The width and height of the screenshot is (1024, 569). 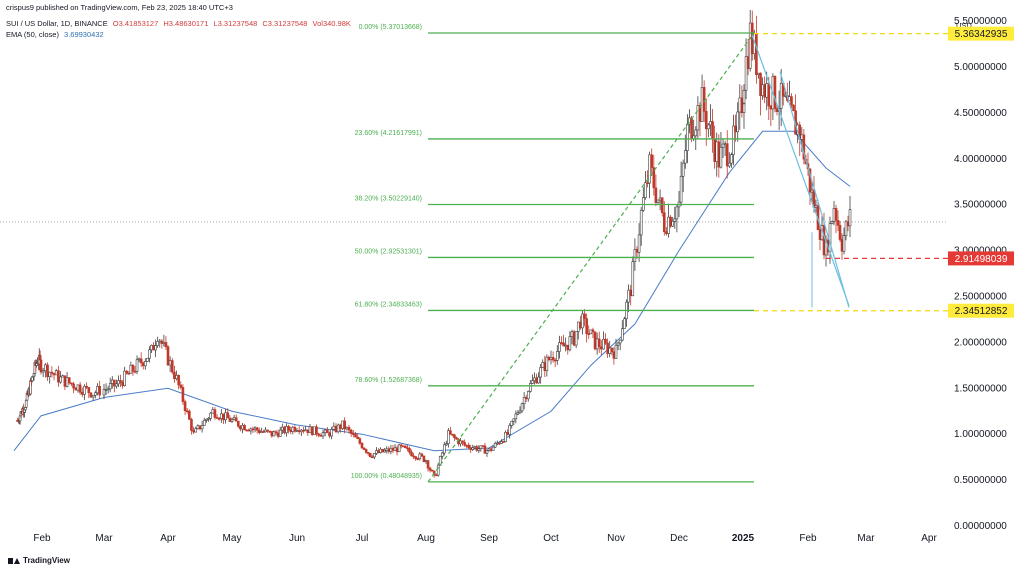 What do you see at coordinates (14, 561) in the screenshot?
I see `tradingview-logo-icon` at bounding box center [14, 561].